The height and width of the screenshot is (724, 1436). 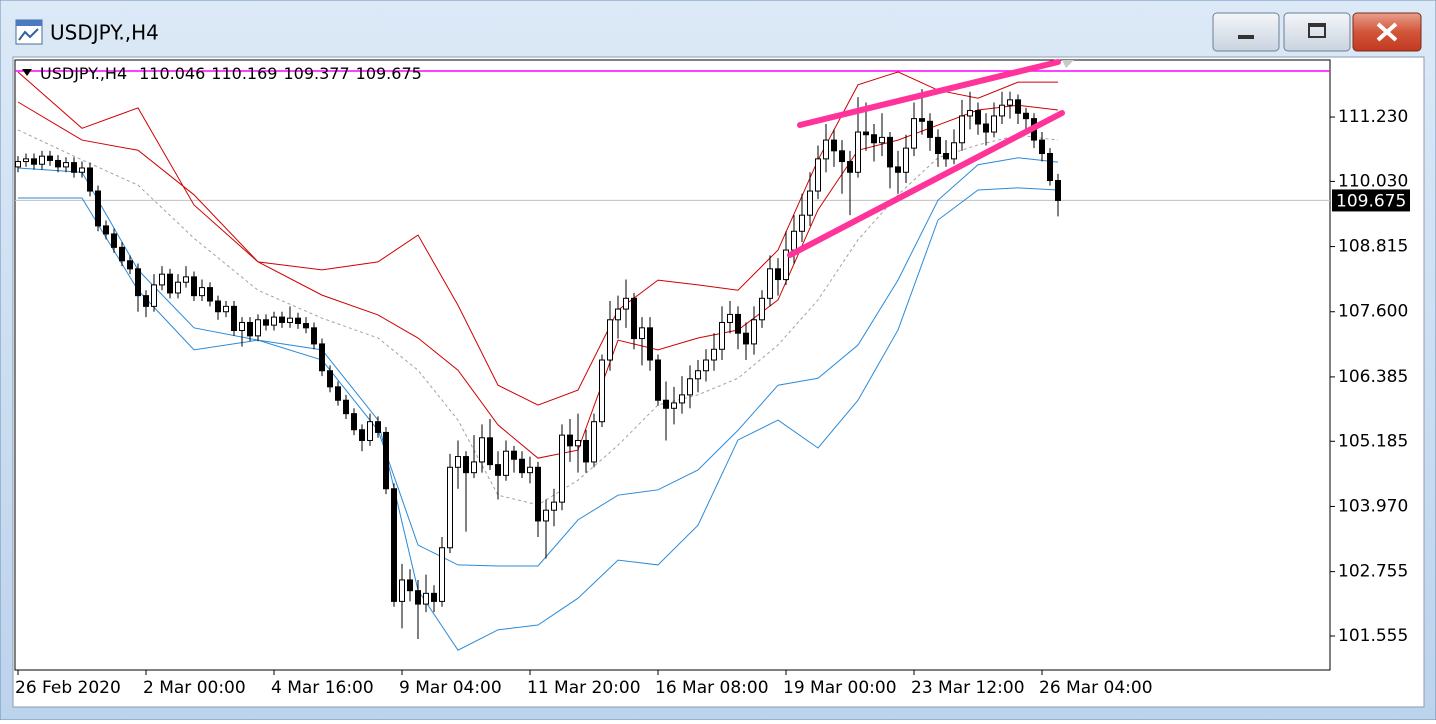 What do you see at coordinates (968, 688) in the screenshot?
I see `x-tick-label: 23 Mar 12:00` at bounding box center [968, 688].